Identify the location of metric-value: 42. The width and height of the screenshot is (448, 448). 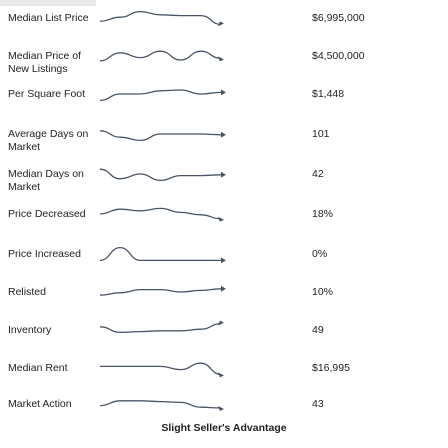
(318, 174).